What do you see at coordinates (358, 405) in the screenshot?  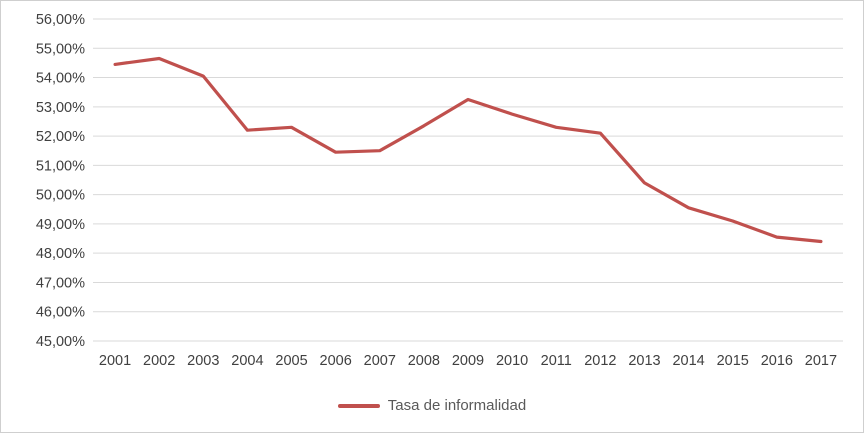 I see `legend-line-marker` at bounding box center [358, 405].